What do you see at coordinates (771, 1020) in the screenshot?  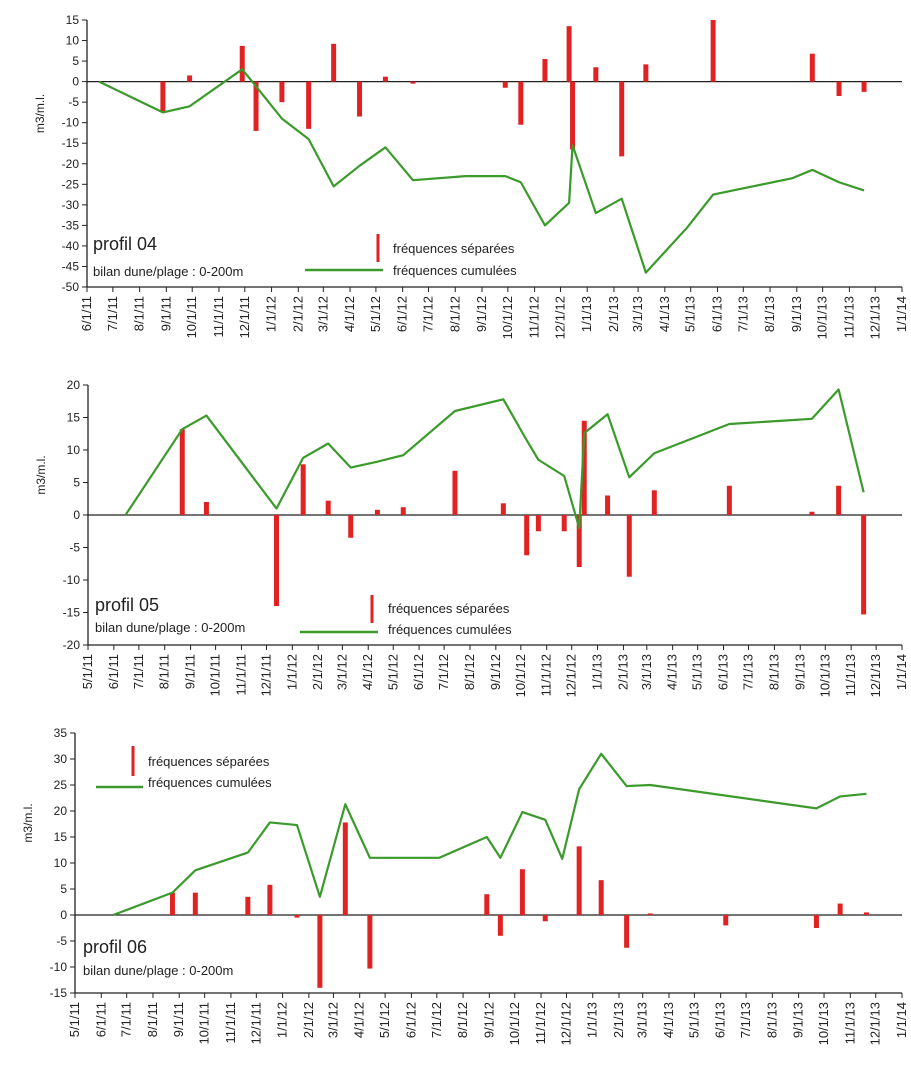 I see `x-tick-label: 8/1/13` at bounding box center [771, 1020].